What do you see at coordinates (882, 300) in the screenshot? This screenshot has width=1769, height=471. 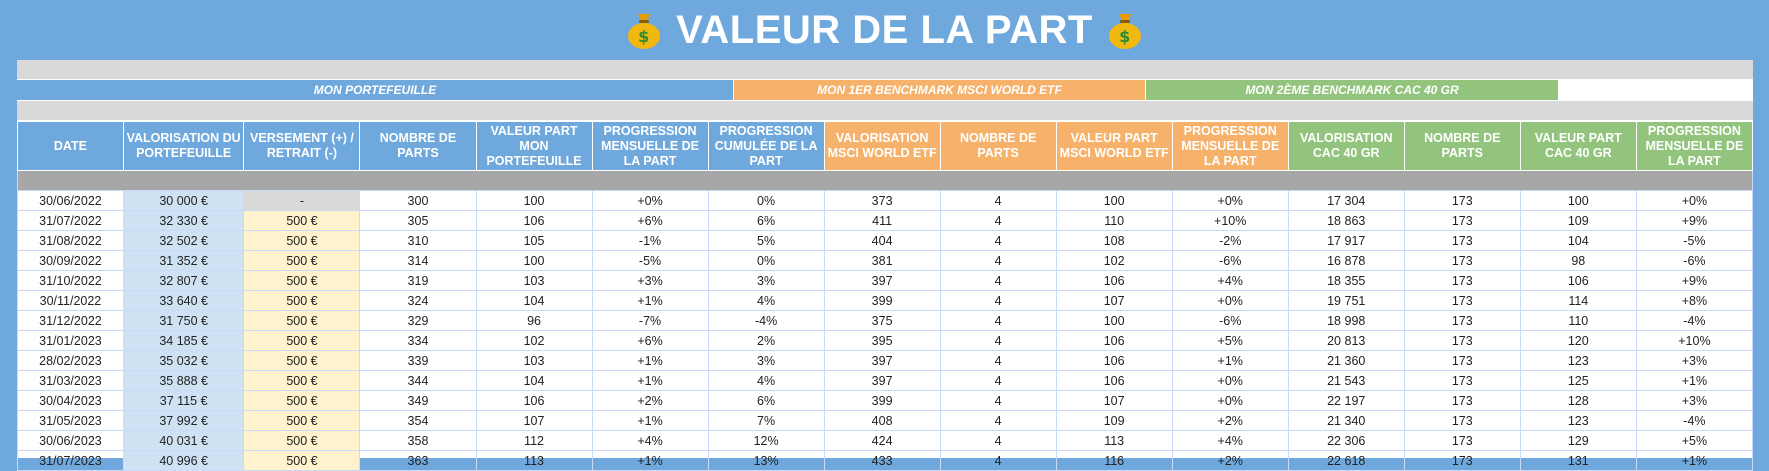 I see `cell-mvalo: 399` at bounding box center [882, 300].